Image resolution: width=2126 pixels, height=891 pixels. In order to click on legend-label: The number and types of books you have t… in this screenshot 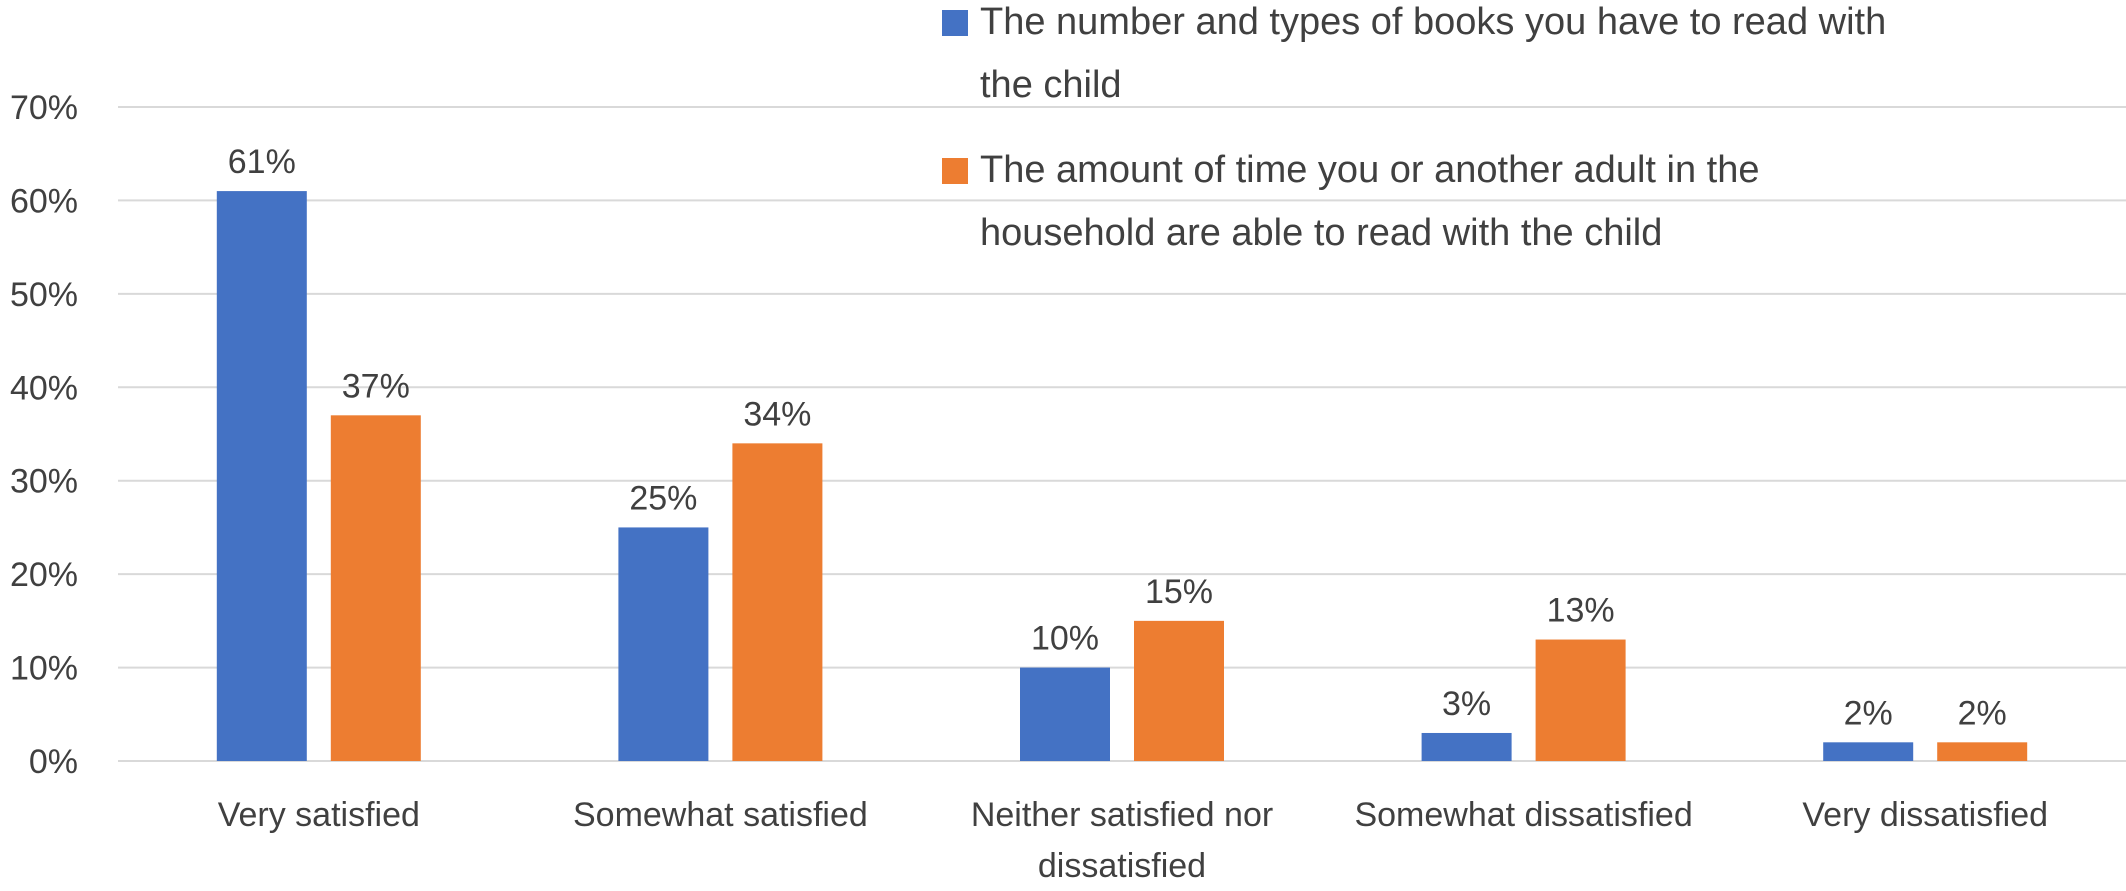, I will do `click(1433, 22)`.